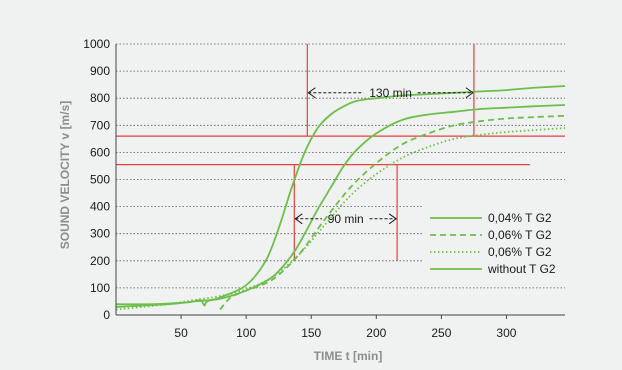 The height and width of the screenshot is (370, 622). Describe the element at coordinates (100, 125) in the screenshot. I see `y-tick-label: 700` at that location.